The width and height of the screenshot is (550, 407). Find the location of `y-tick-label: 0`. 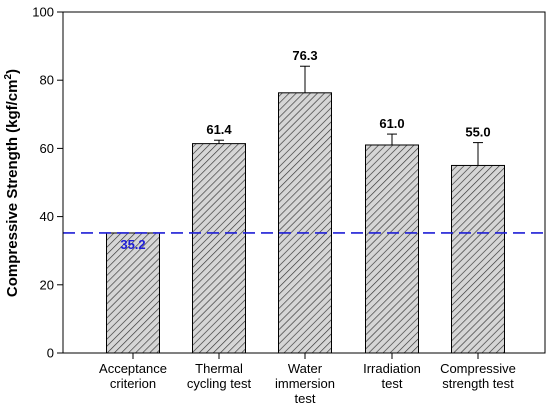

y-tick-label: 0 is located at coordinates (50, 353).